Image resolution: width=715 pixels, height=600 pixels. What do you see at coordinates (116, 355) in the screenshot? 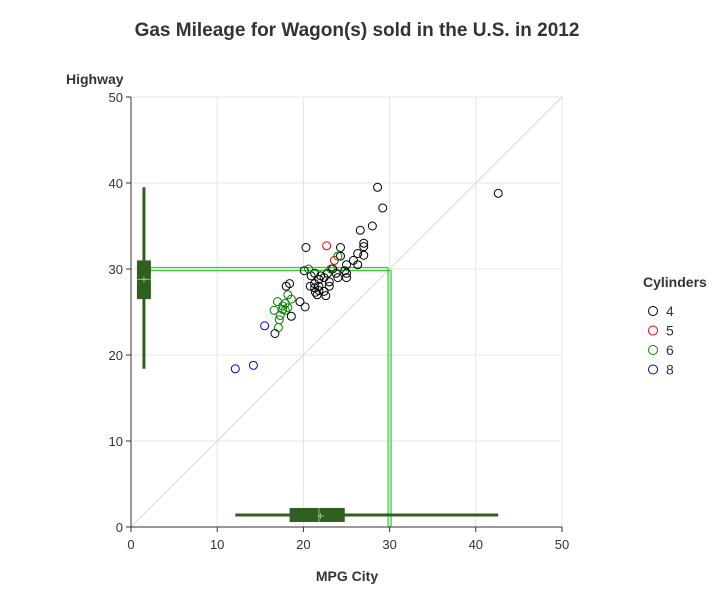
I see `y-tick-label: 20` at bounding box center [116, 355].